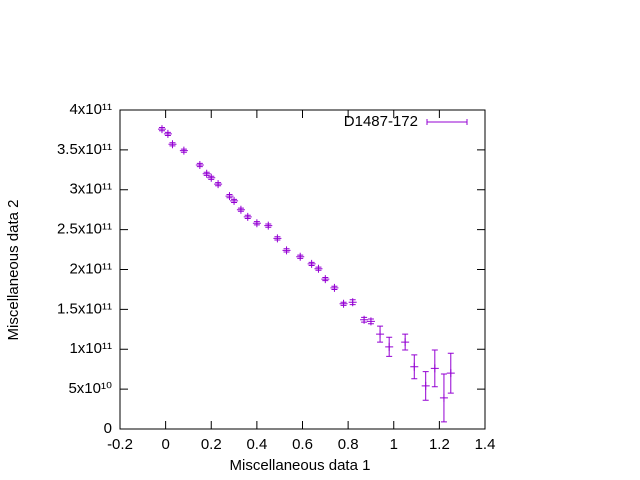 The width and height of the screenshot is (640, 480). Describe the element at coordinates (90, 388) in the screenshot. I see `y-tick-label: 5x10¹⁰` at that location.